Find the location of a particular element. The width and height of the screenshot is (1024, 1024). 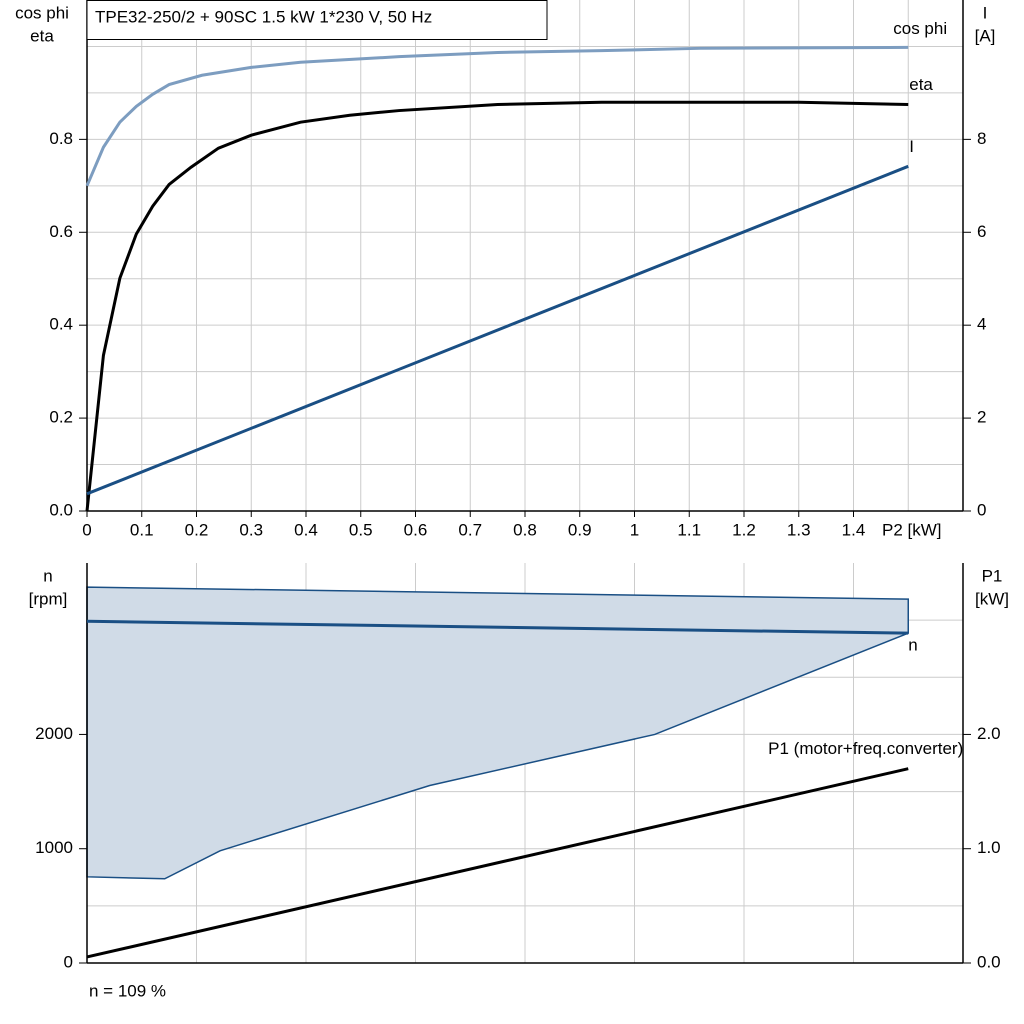

title-box is located at coordinates (317, 20).